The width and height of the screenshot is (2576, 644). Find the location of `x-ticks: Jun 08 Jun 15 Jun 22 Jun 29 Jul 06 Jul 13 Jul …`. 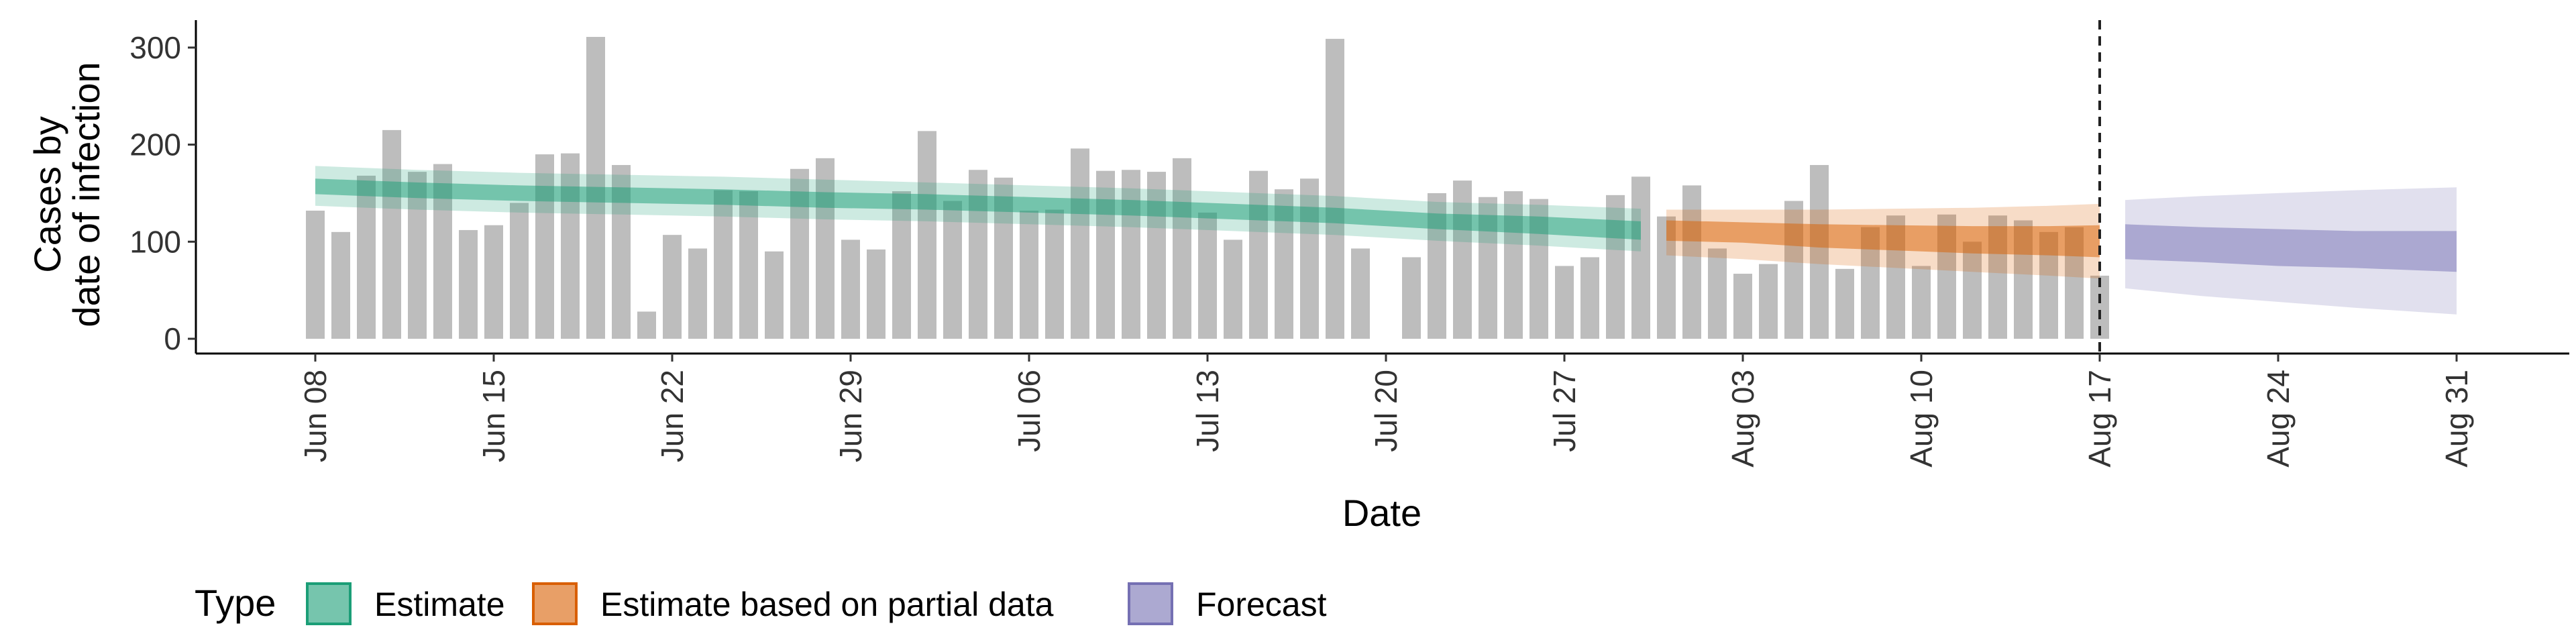

x-ticks: Jun 08 Jun 15 Jun 22 Jun 29 Jul 06 Jul 13 Jul … is located at coordinates (1386, 411).